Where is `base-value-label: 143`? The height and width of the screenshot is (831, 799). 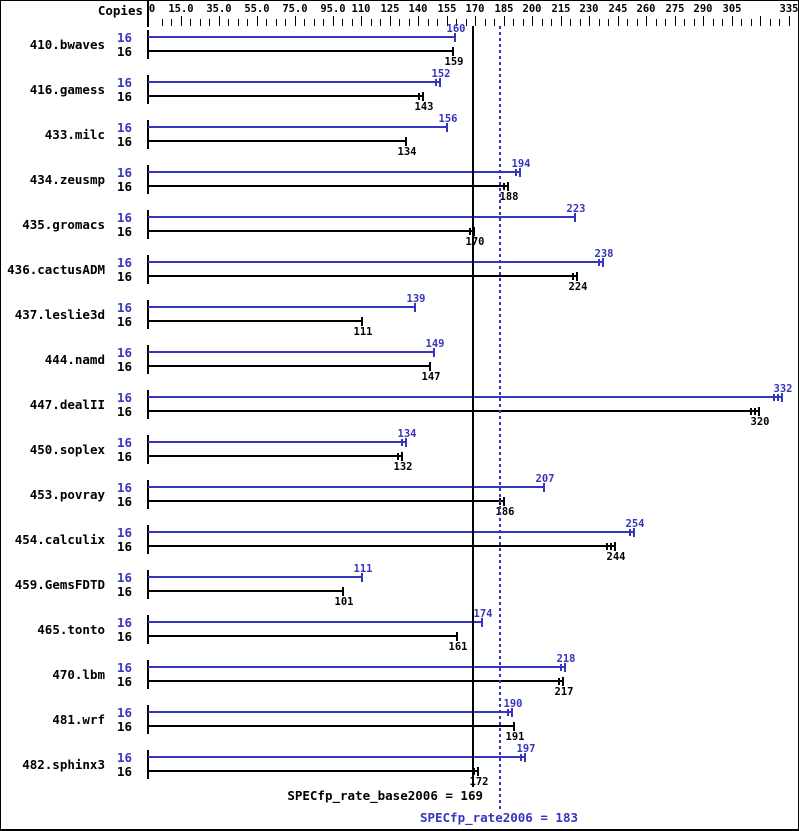 base-value-label: 143 is located at coordinates (424, 107).